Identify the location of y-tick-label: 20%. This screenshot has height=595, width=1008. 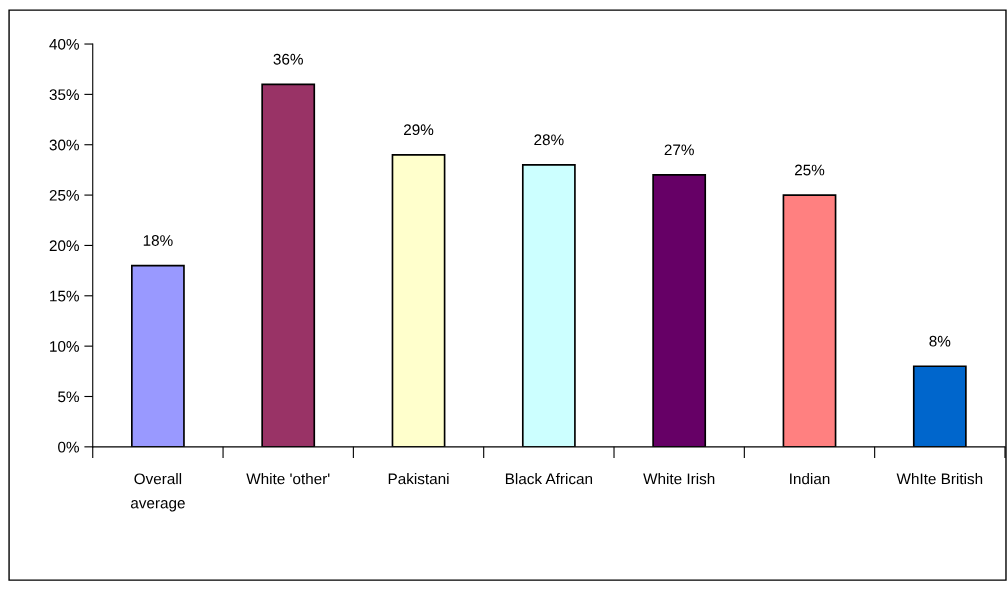
(64, 246).